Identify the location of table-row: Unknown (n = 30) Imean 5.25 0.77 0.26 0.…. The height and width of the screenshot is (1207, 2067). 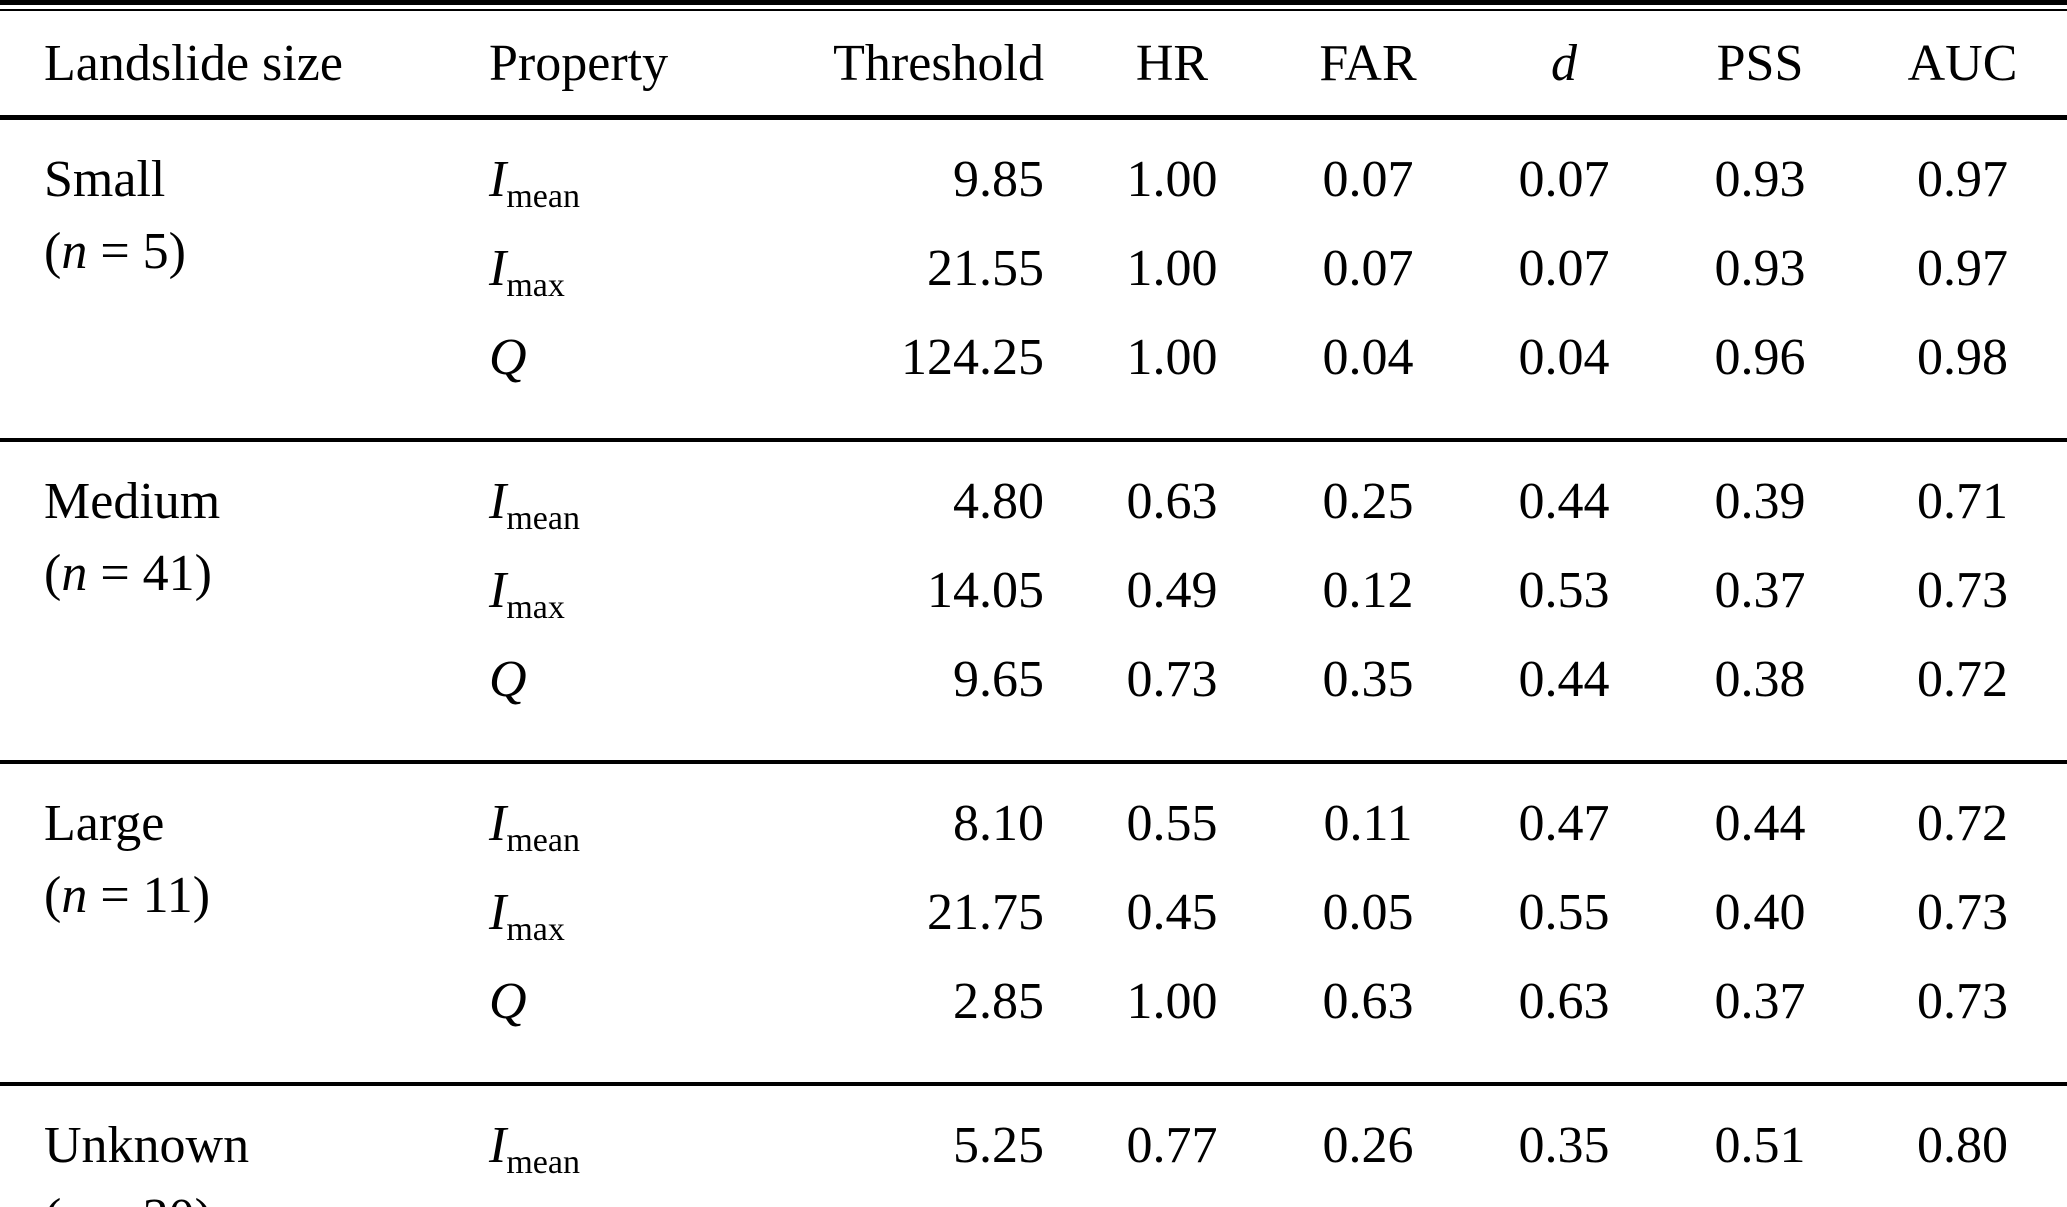
(1033, 1145).